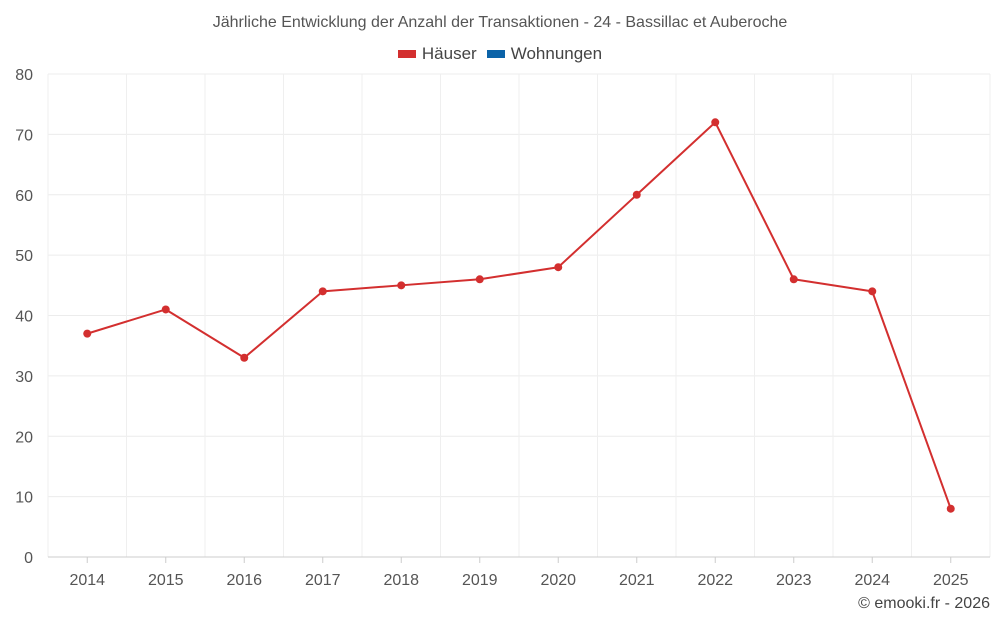  What do you see at coordinates (87, 580) in the screenshot?
I see `x-tick-label: 2014` at bounding box center [87, 580].